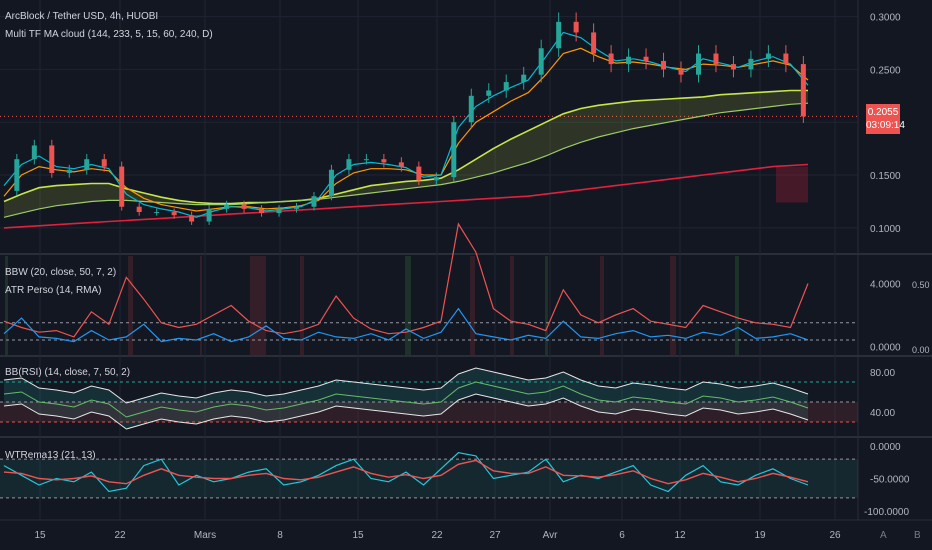 The width and height of the screenshot is (932, 550). I want to click on wt-line, so click(406, 472).